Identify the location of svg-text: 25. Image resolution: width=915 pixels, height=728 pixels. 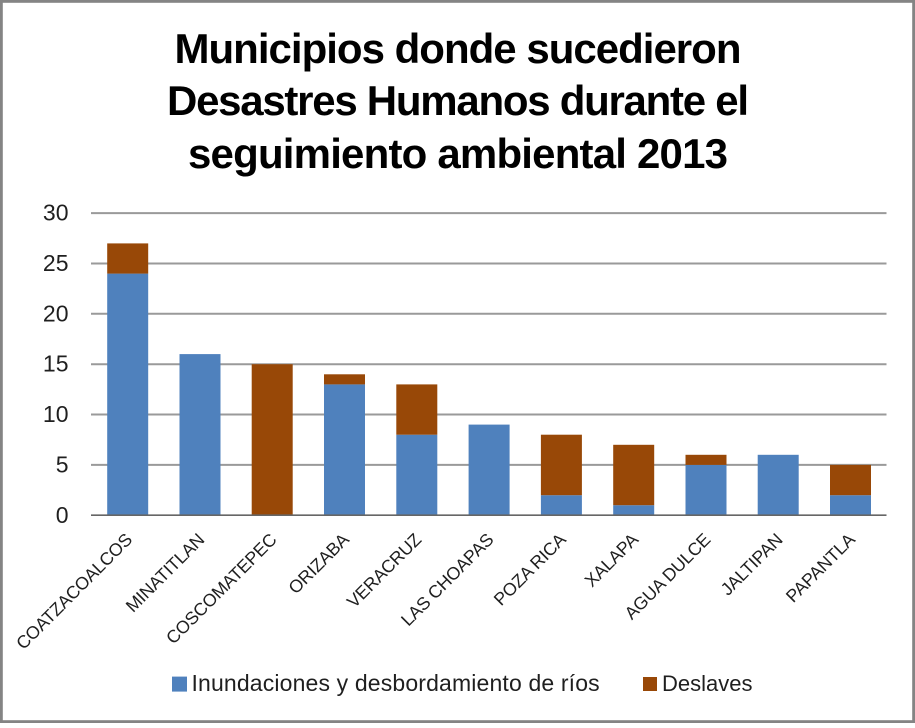
(56, 263).